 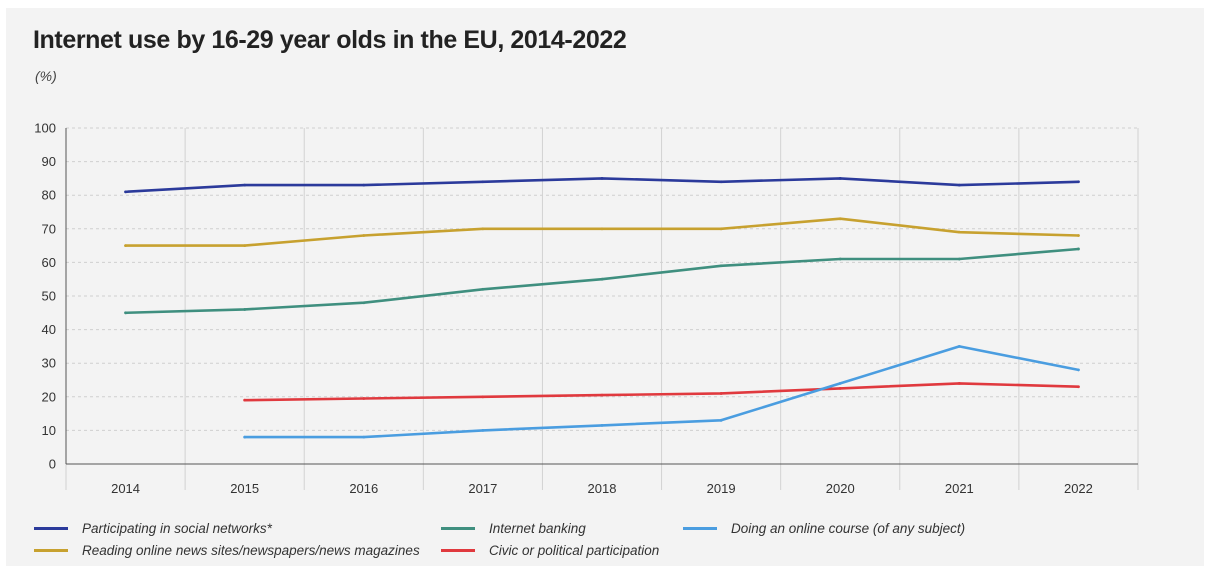 What do you see at coordinates (49, 396) in the screenshot?
I see `y-tick-label: 20` at bounding box center [49, 396].